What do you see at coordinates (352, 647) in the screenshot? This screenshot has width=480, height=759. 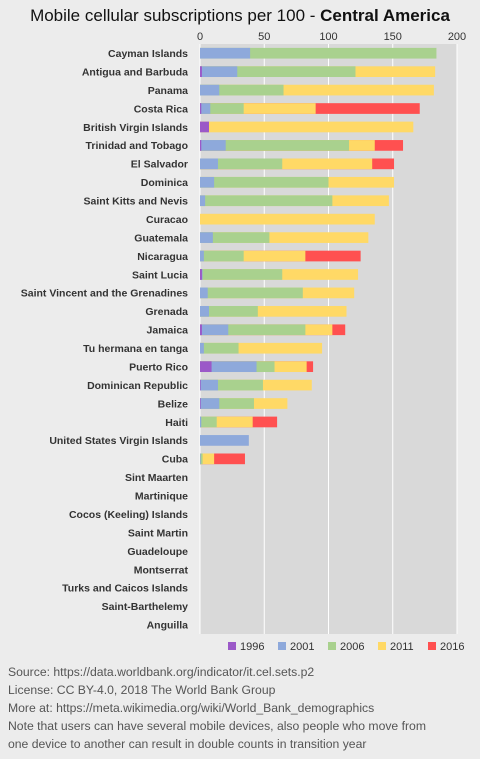 I see `legend-label: 2006` at bounding box center [352, 647].